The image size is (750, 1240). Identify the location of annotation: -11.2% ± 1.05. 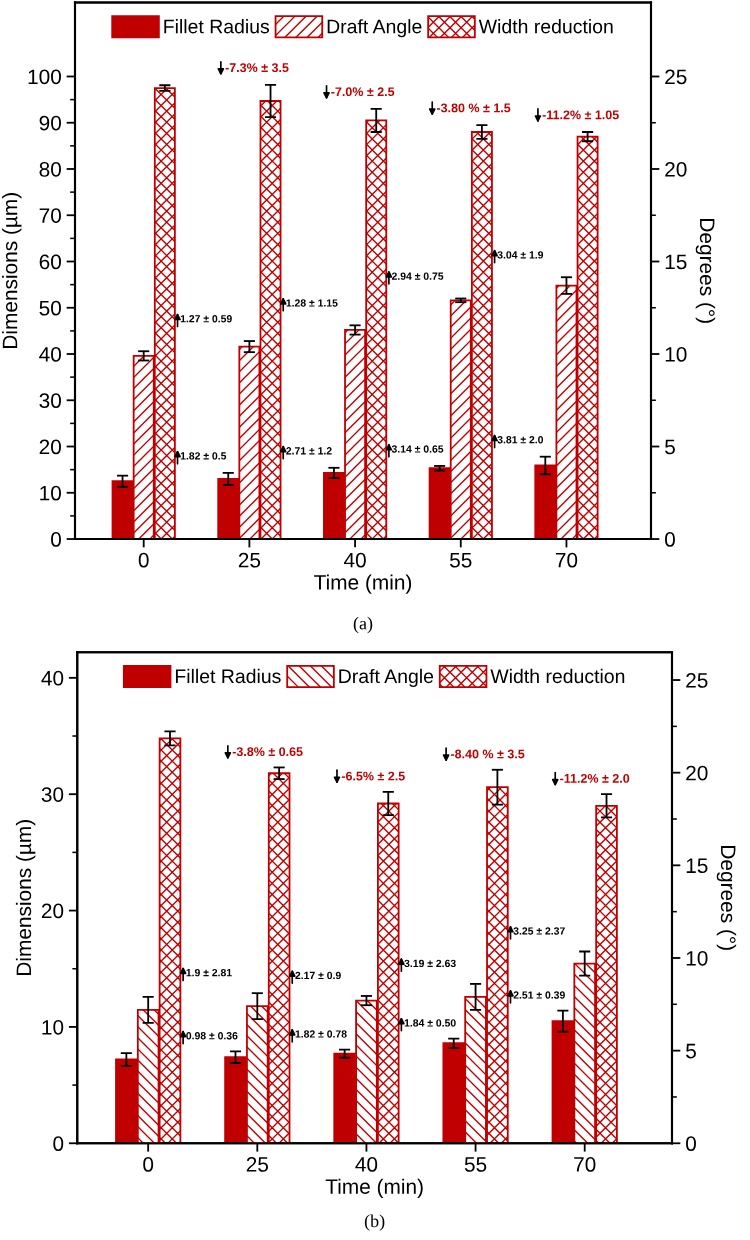
(580, 115).